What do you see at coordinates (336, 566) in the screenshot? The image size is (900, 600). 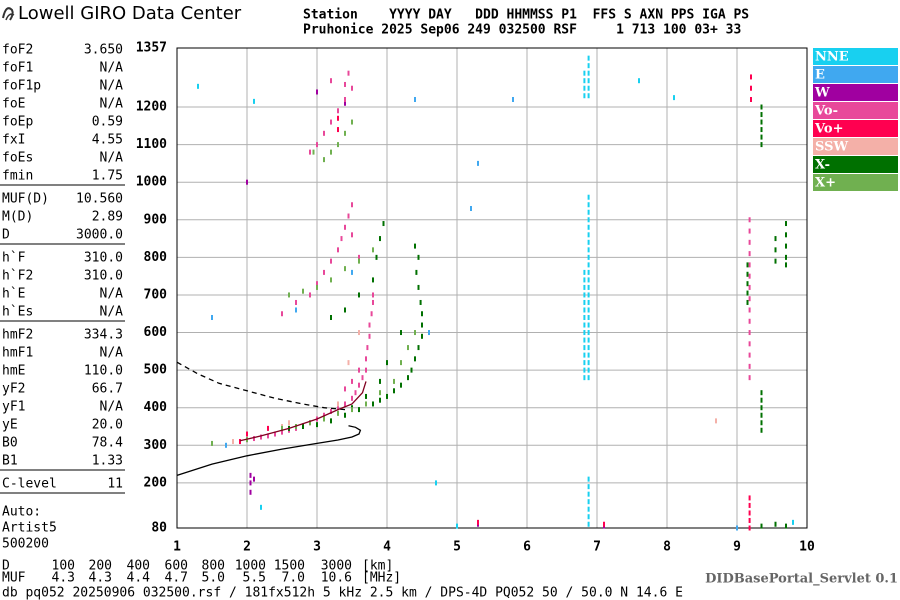 I see `row-value: 3000` at bounding box center [336, 566].